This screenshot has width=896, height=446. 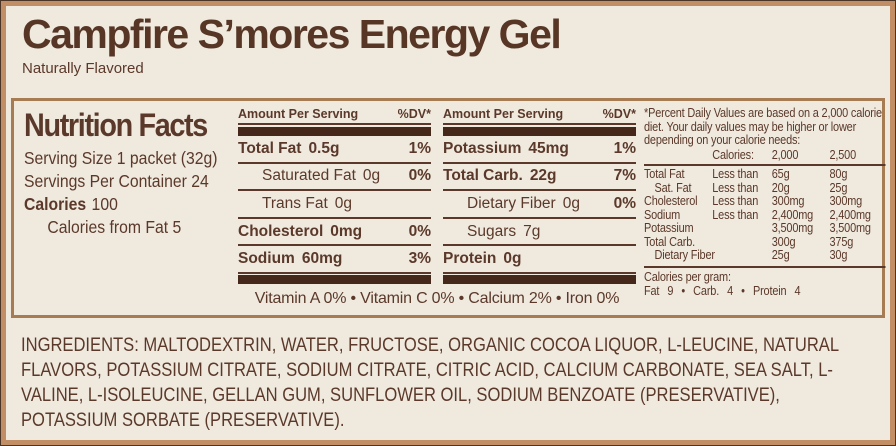 I want to click on footnote-row-potassium: Potassium 3,500mg 3,500mg, so click(x=765, y=228).